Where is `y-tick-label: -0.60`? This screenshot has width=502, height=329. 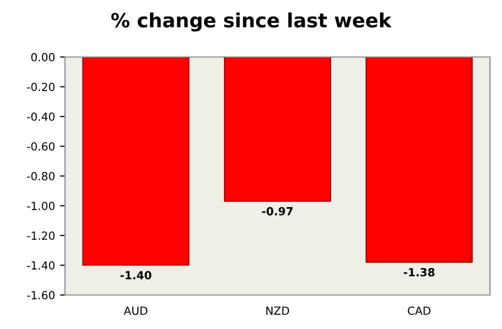
y-tick-label: -0.60 is located at coordinates (41, 146).